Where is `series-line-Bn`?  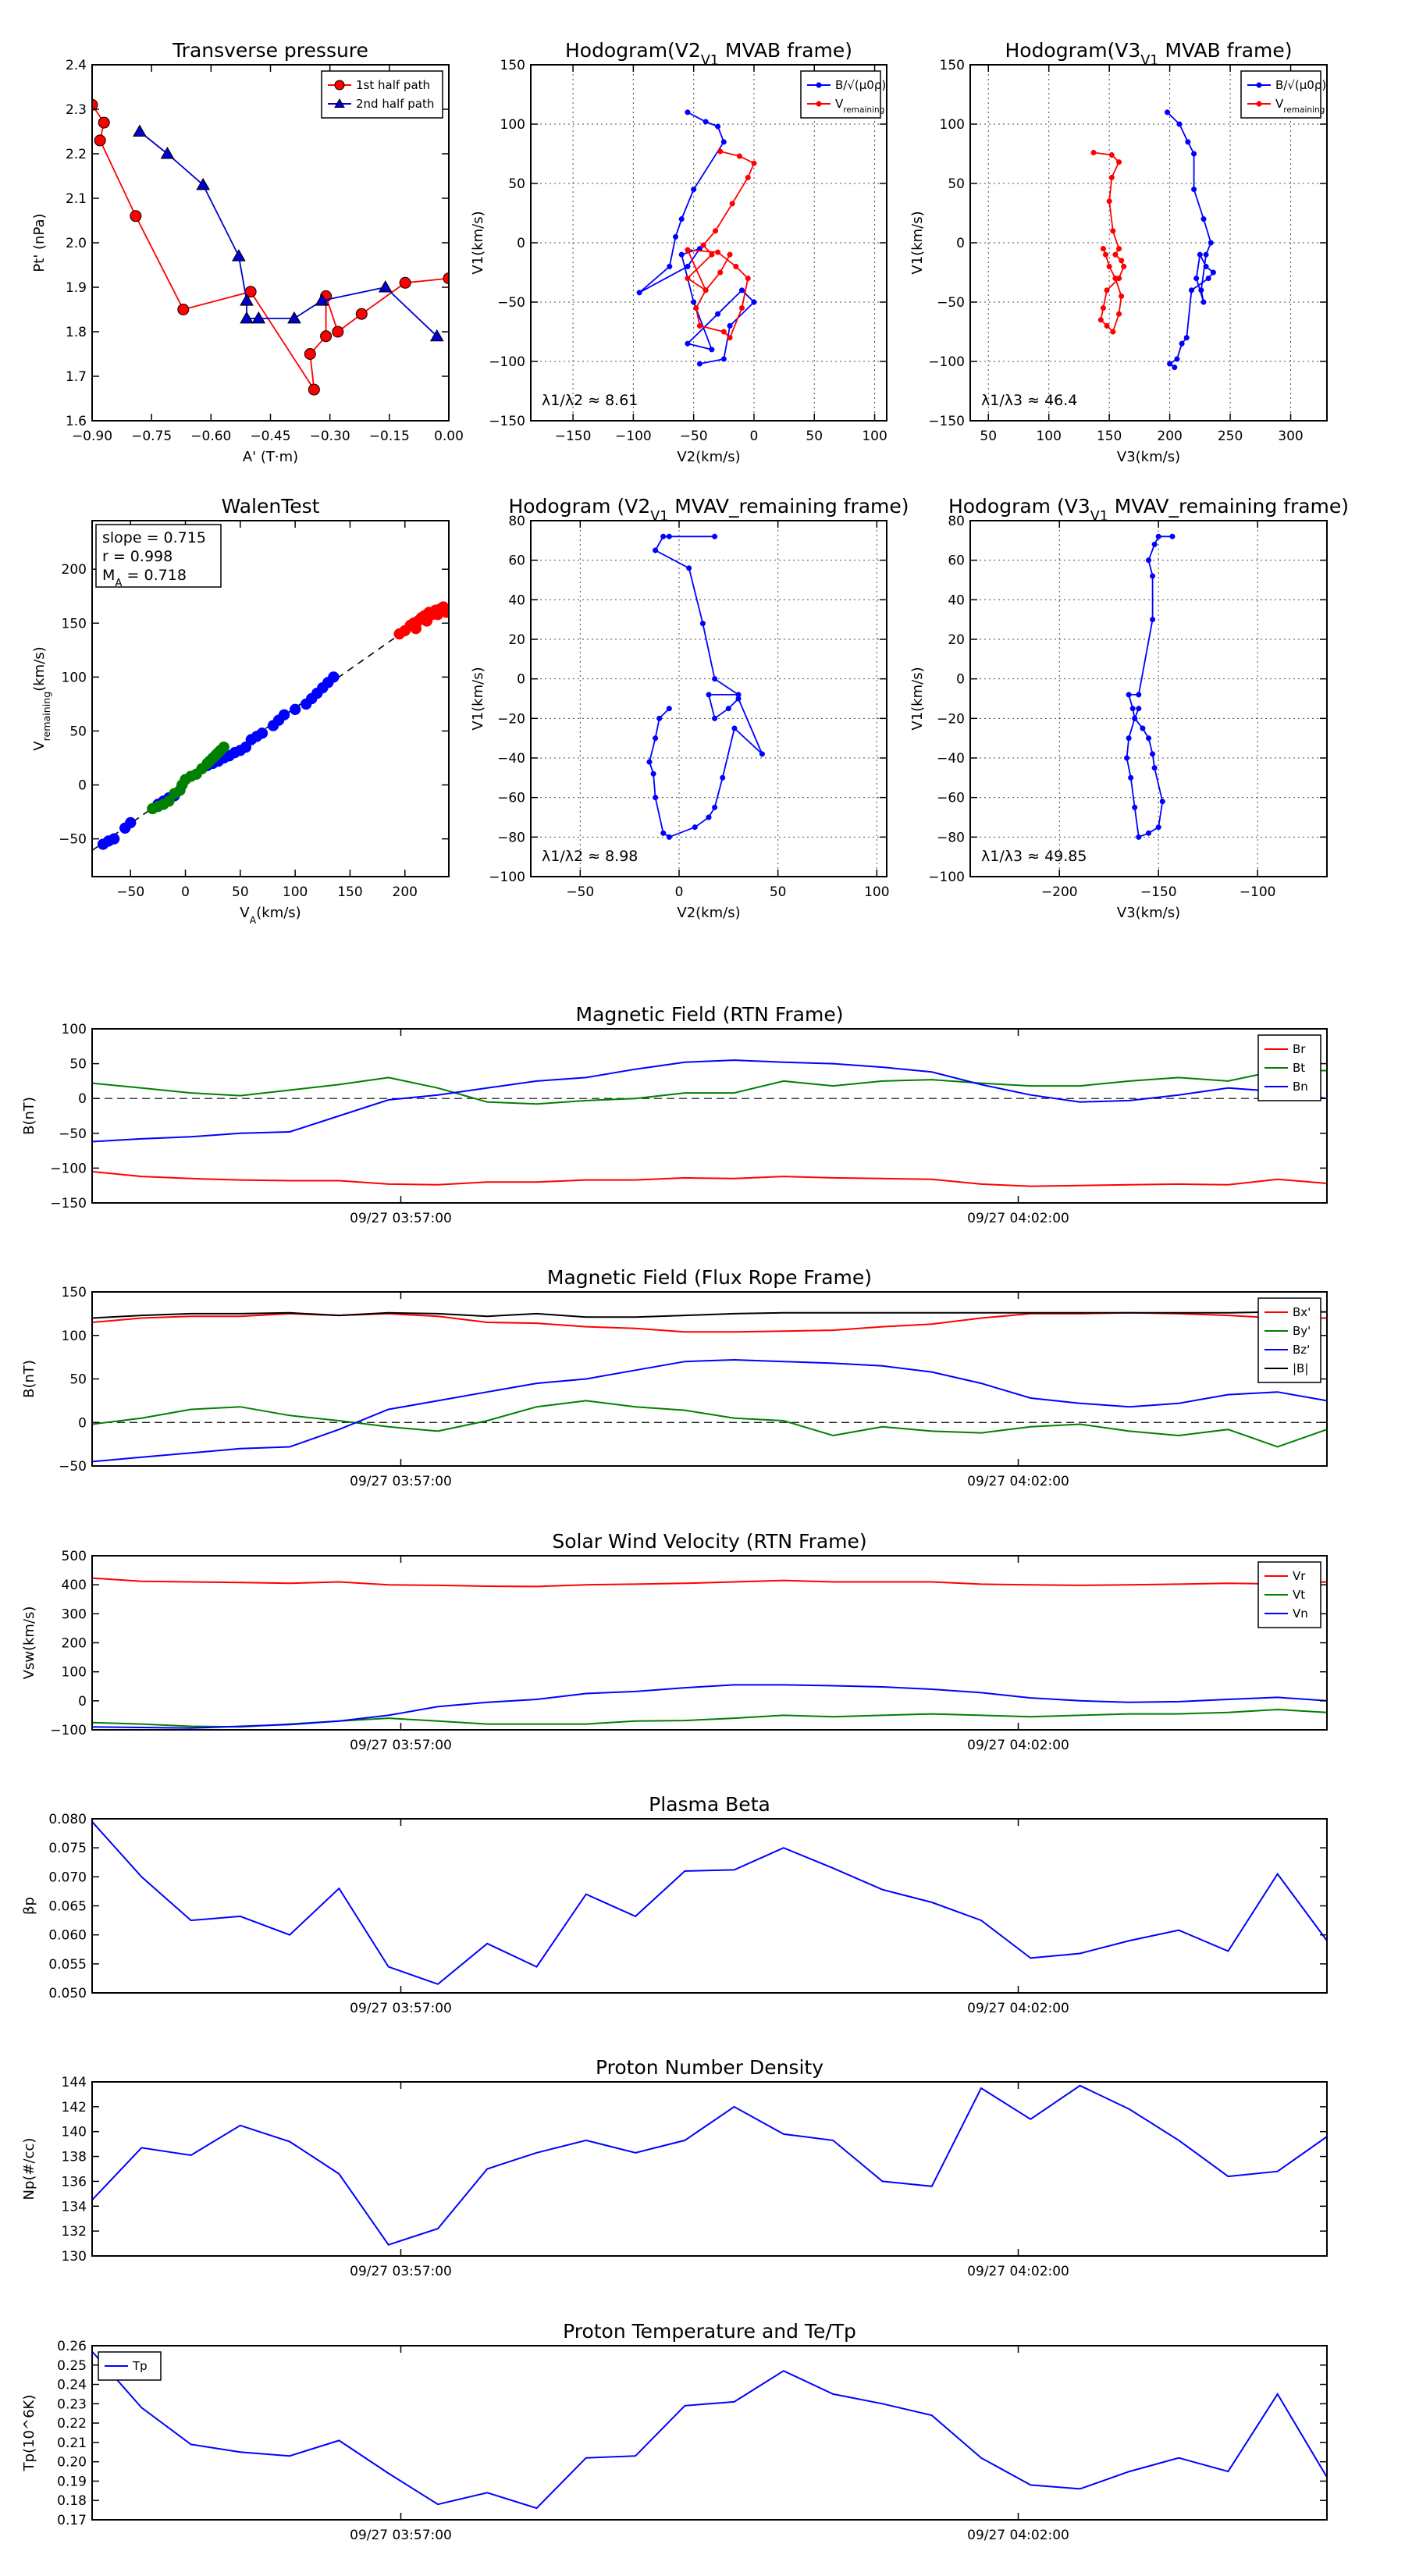 series-line-Bn is located at coordinates (710, 1101).